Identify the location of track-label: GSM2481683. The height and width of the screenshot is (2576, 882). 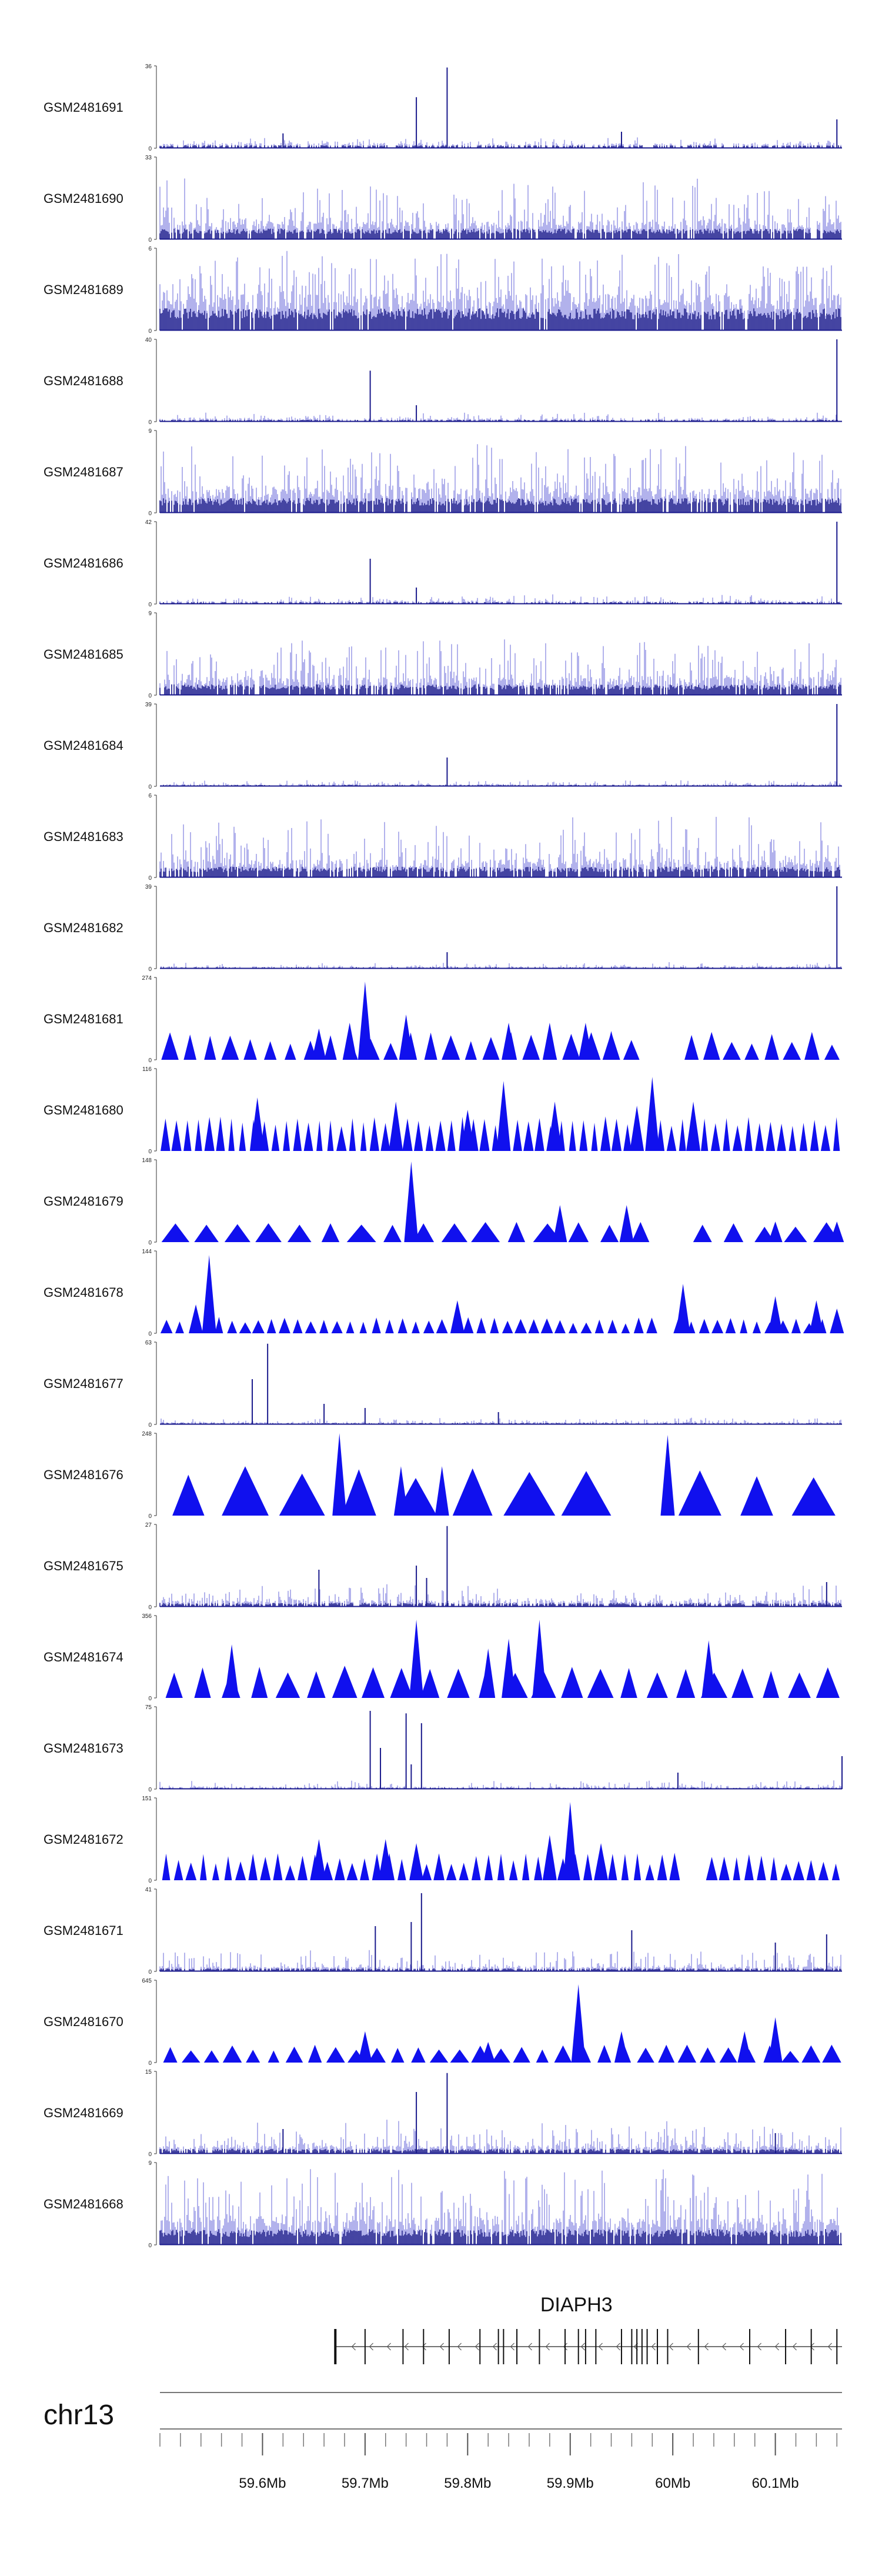
(83, 836).